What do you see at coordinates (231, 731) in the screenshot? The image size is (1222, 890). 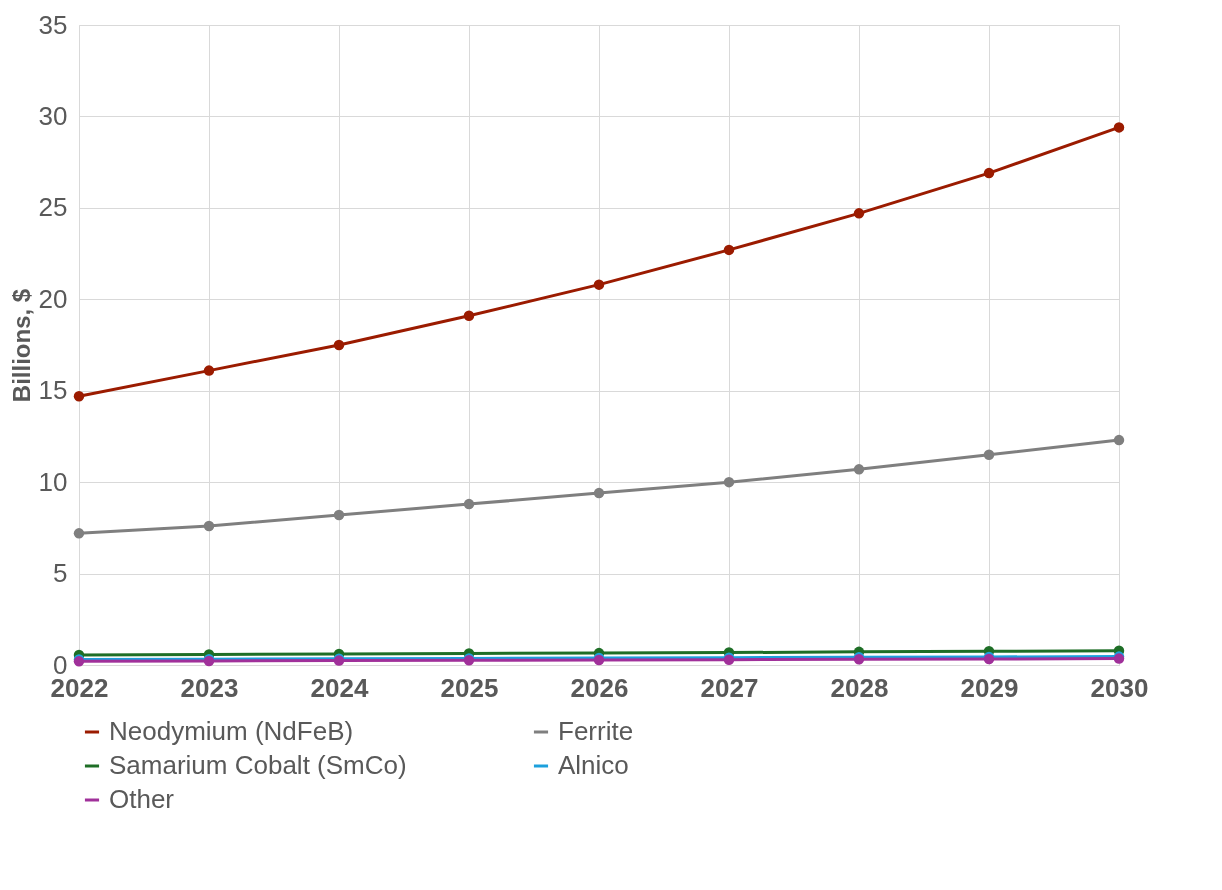 I see `legend-label: Neodymium (NdFeB)` at bounding box center [231, 731].